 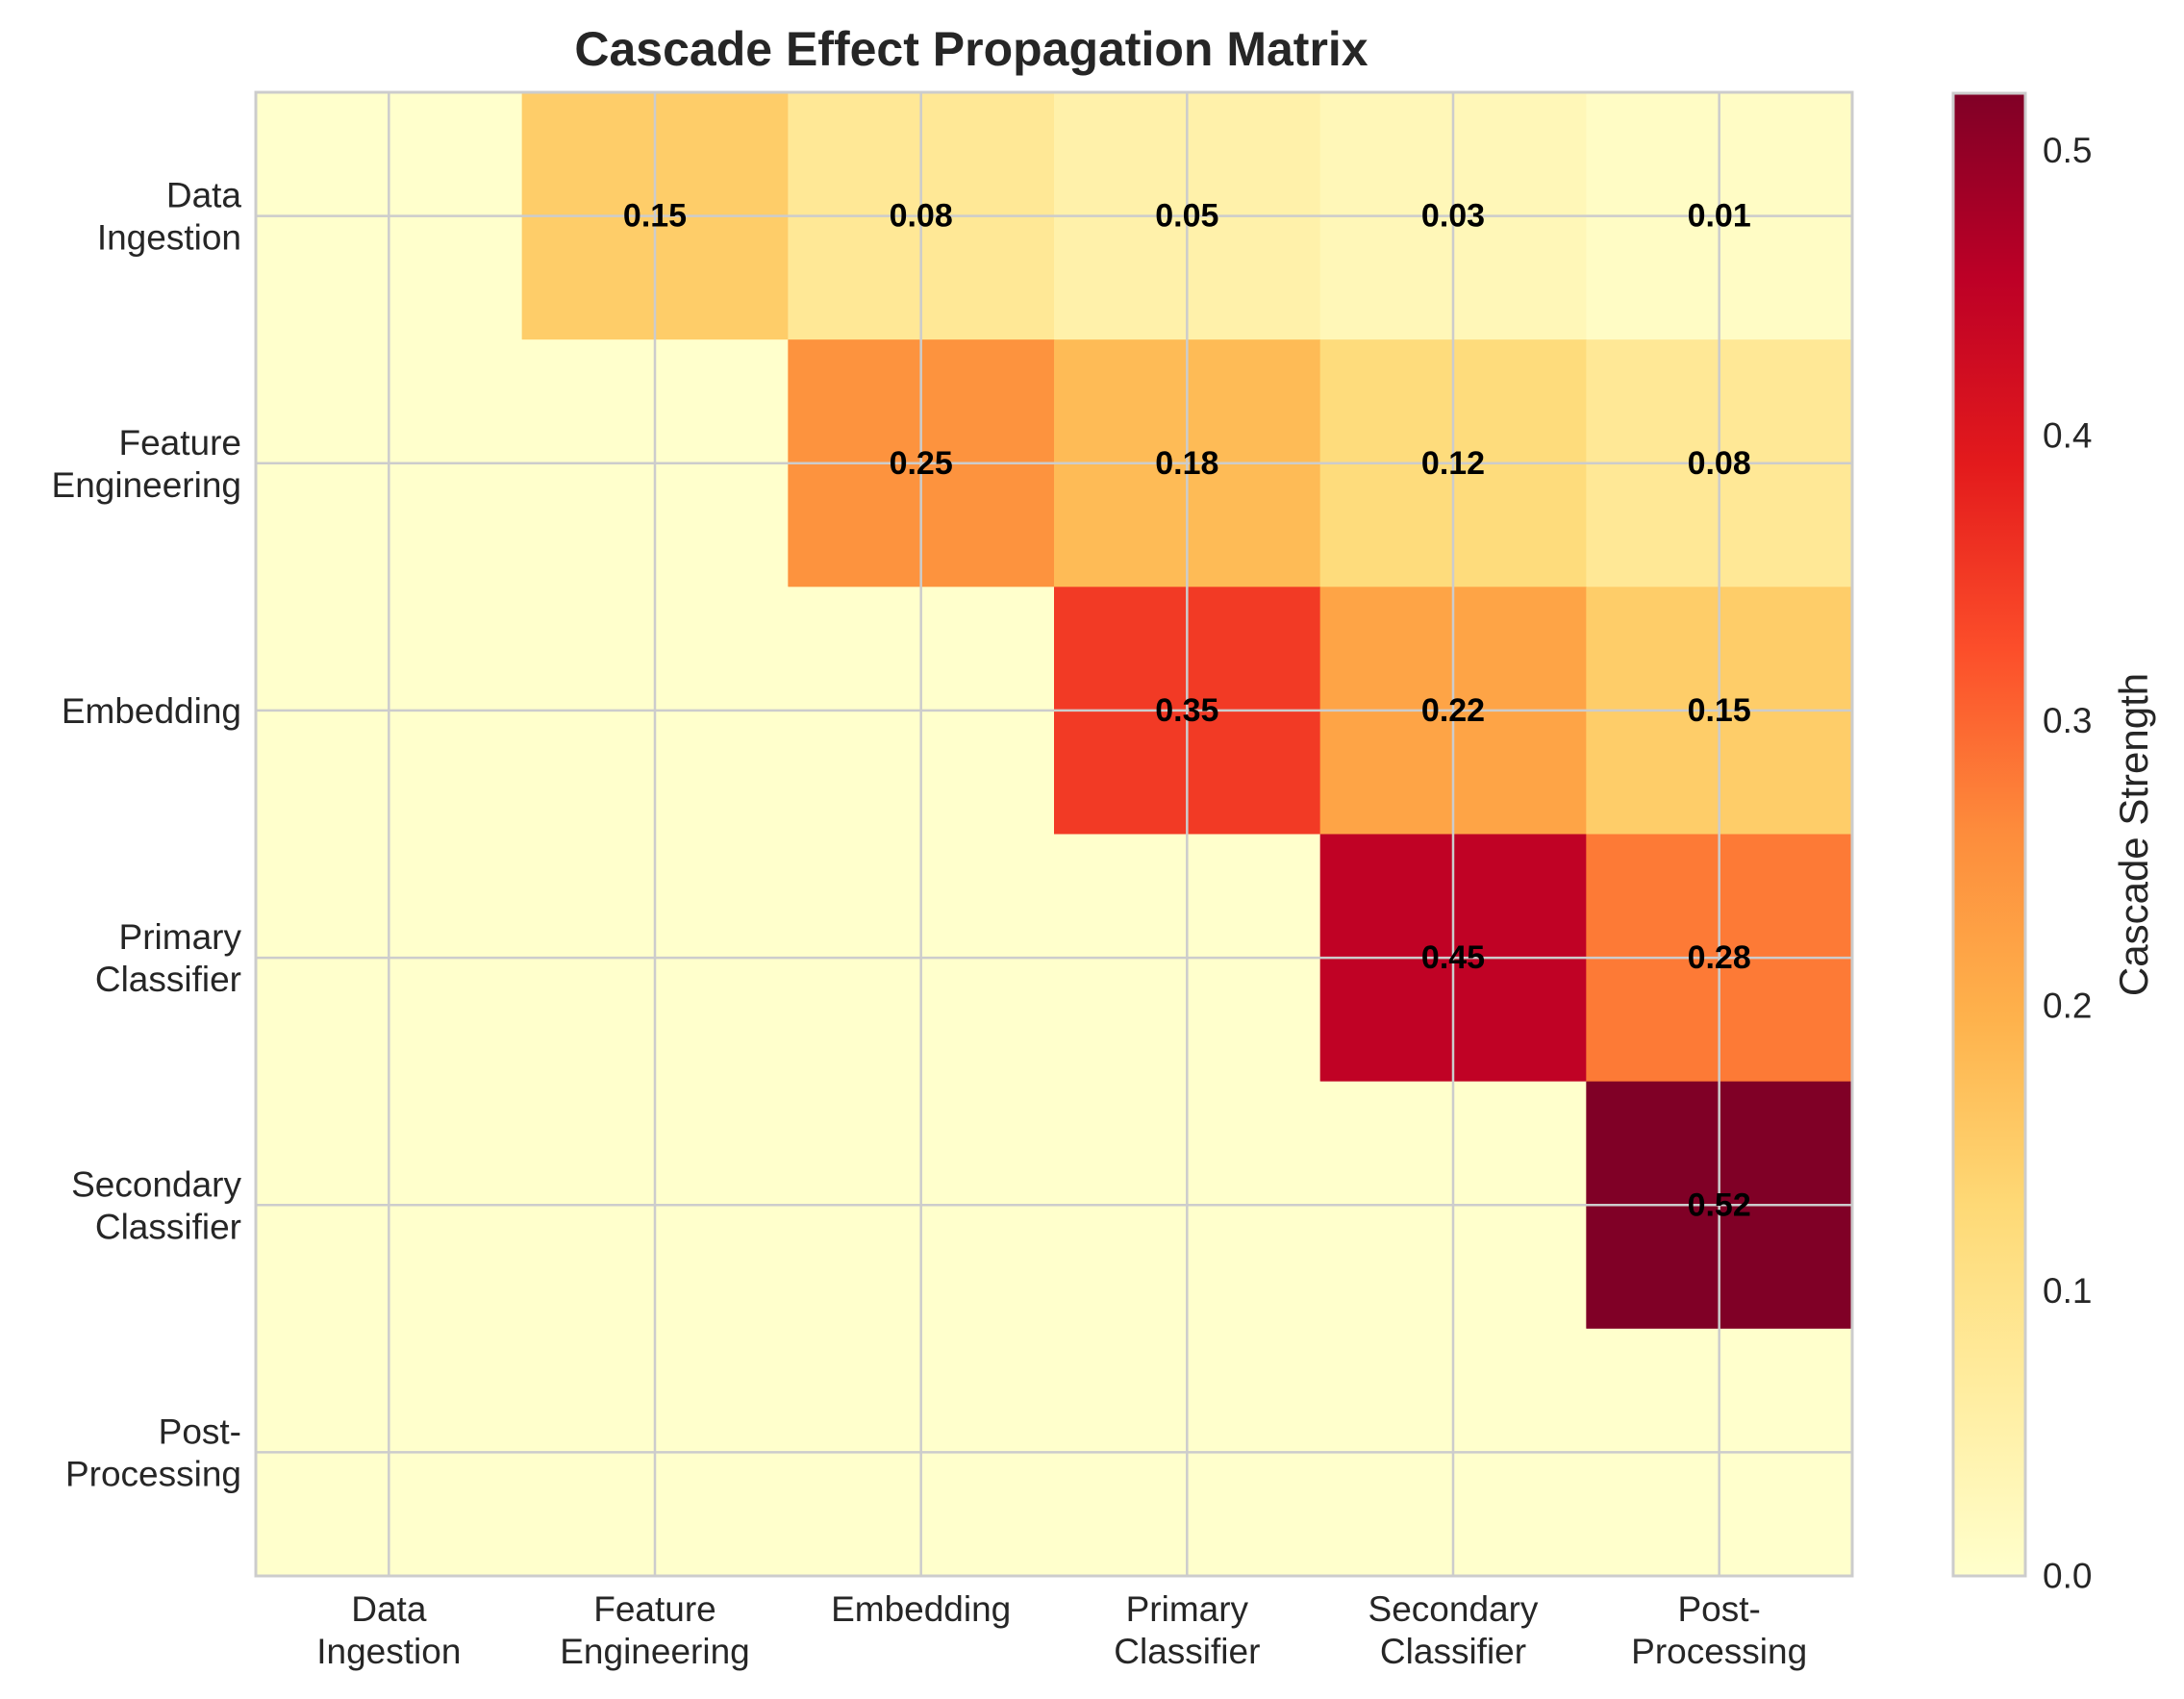 What do you see at coordinates (1719, 957) in the screenshot?
I see `cell-value-label: 0.28` at bounding box center [1719, 957].